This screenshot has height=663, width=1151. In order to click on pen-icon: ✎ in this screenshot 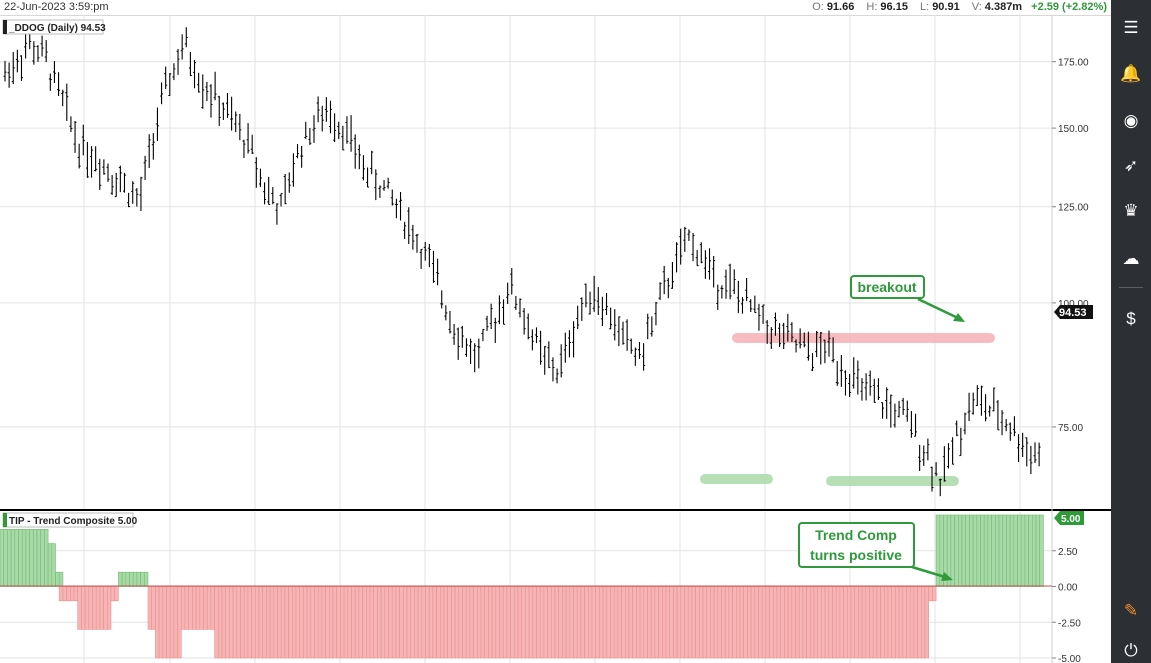, I will do `click(1131, 610)`.